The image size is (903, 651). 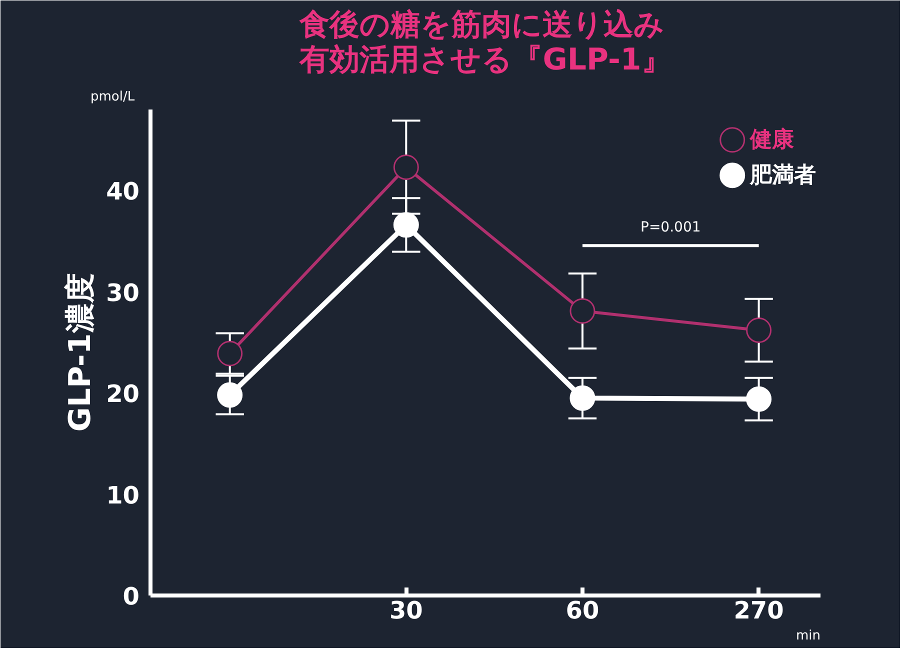 What do you see at coordinates (123, 394) in the screenshot?
I see `y-tick-label: 20` at bounding box center [123, 394].